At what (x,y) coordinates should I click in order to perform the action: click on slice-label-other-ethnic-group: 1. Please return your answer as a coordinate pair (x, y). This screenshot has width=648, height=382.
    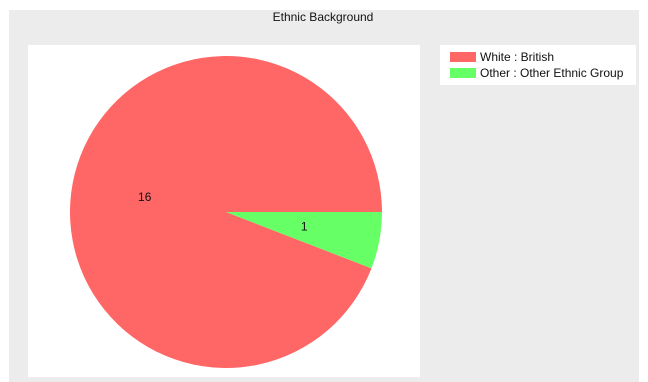
    Looking at the image, I should click on (304, 227).